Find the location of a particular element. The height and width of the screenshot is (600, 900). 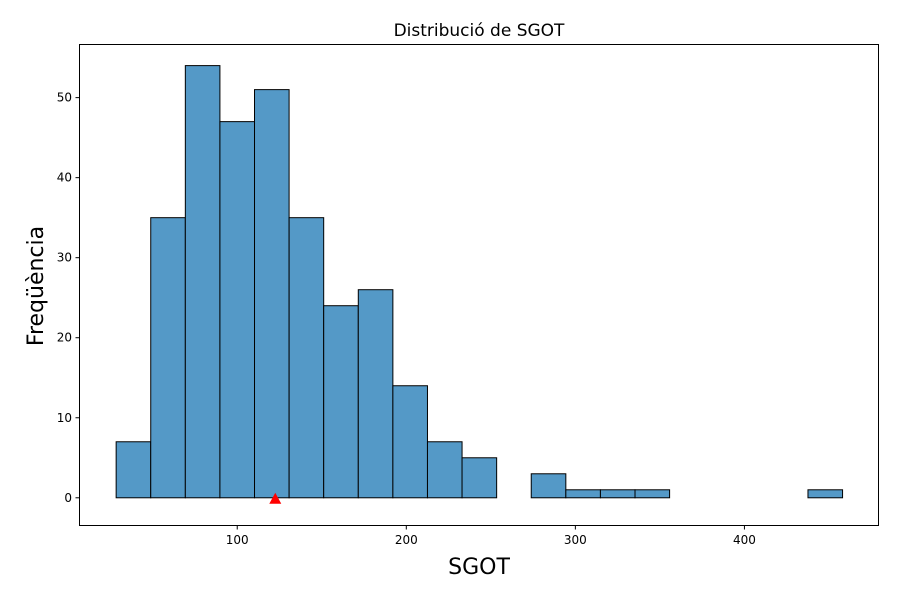

y-axis-ticks: 0 10 20 30 40 50 is located at coordinates (68, 298).